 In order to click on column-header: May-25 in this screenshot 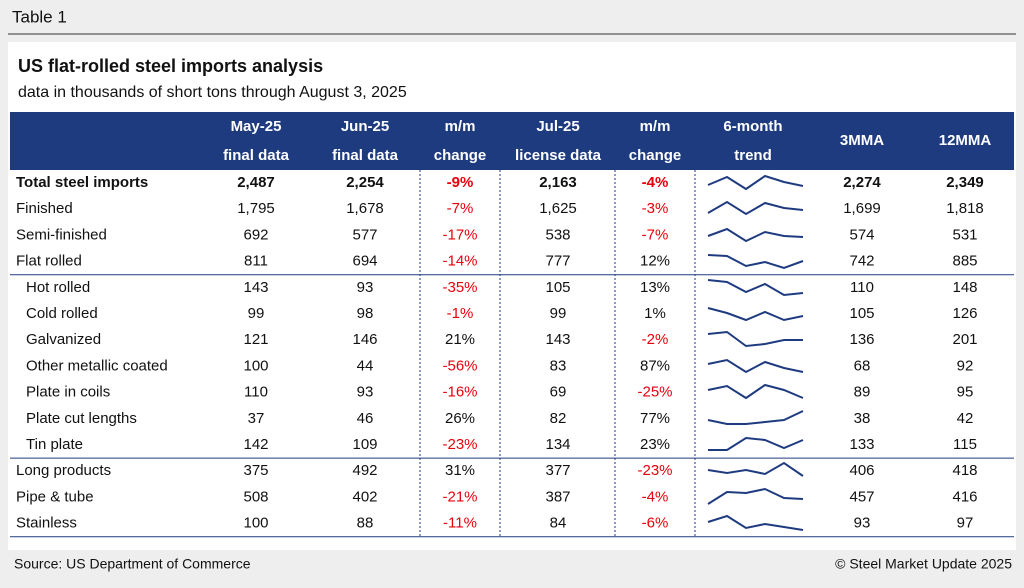, I will do `click(256, 126)`.